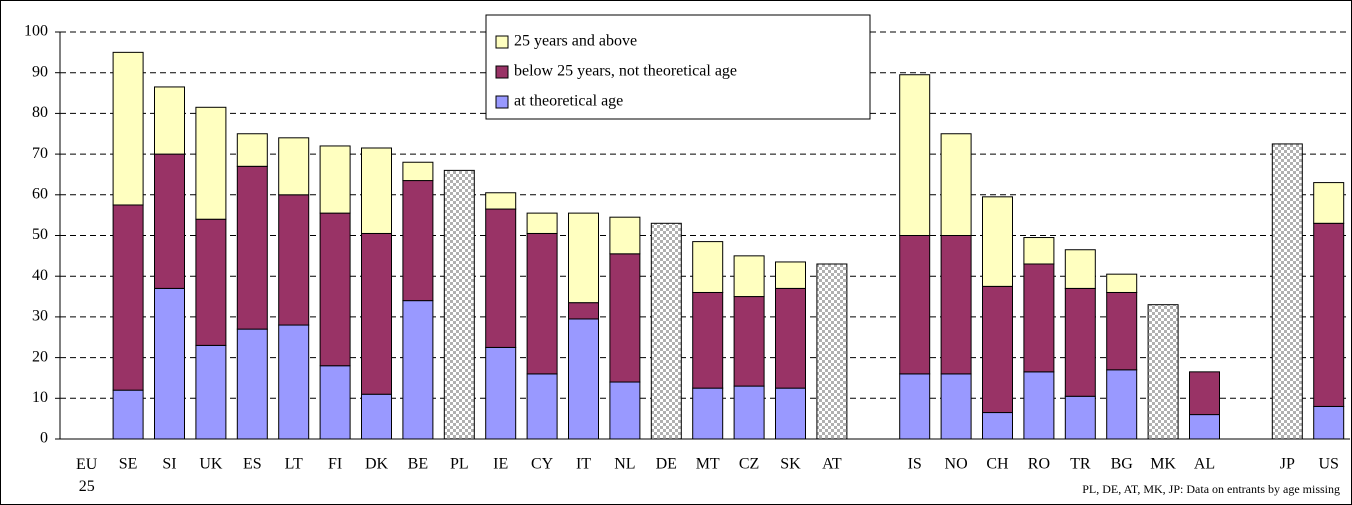  What do you see at coordinates (1204, 464) in the screenshot?
I see `x-tick-label: AL` at bounding box center [1204, 464].